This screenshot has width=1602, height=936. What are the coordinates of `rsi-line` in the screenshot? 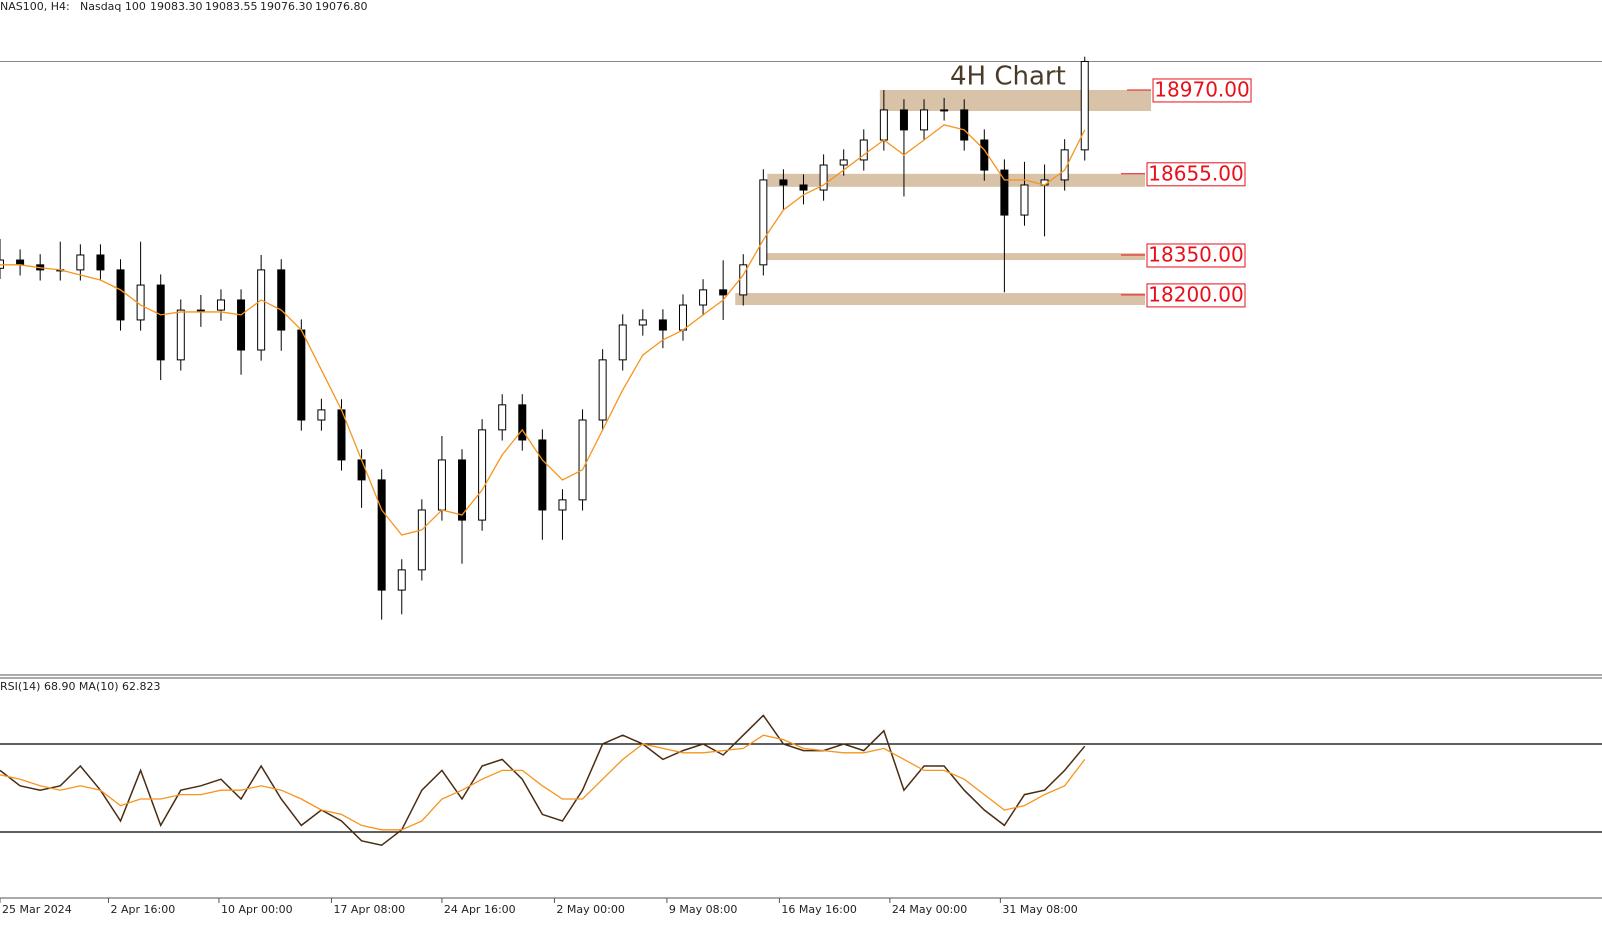 It's located at (543, 780).